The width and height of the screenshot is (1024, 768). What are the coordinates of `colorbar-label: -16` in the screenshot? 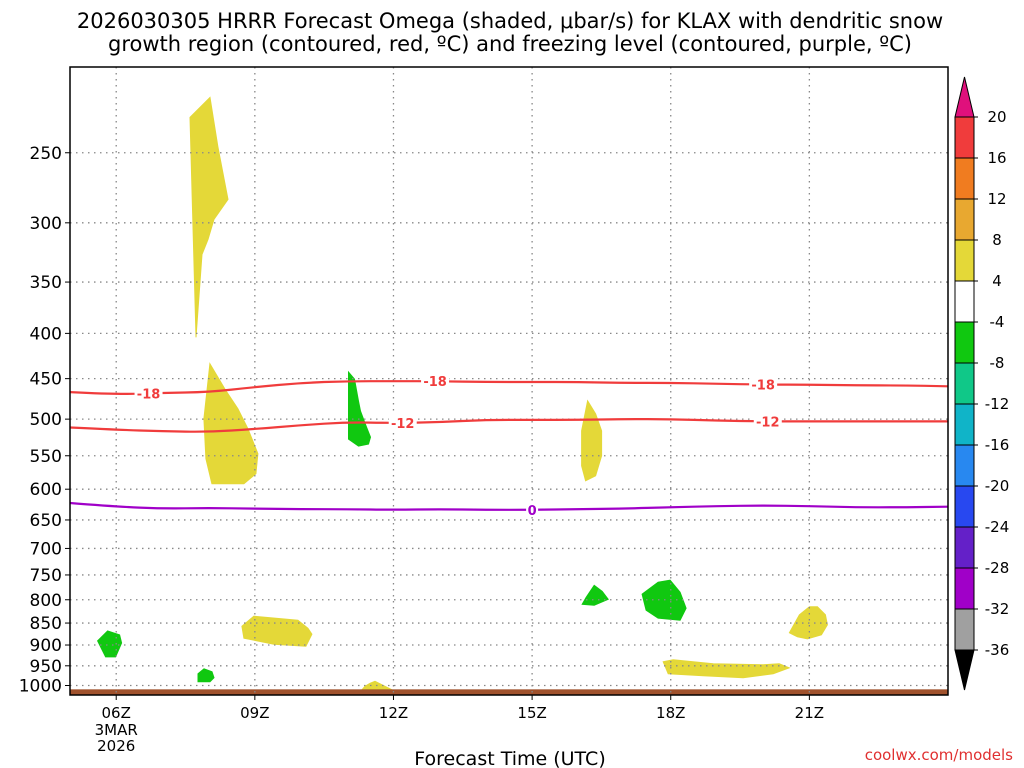 It's located at (997, 445).